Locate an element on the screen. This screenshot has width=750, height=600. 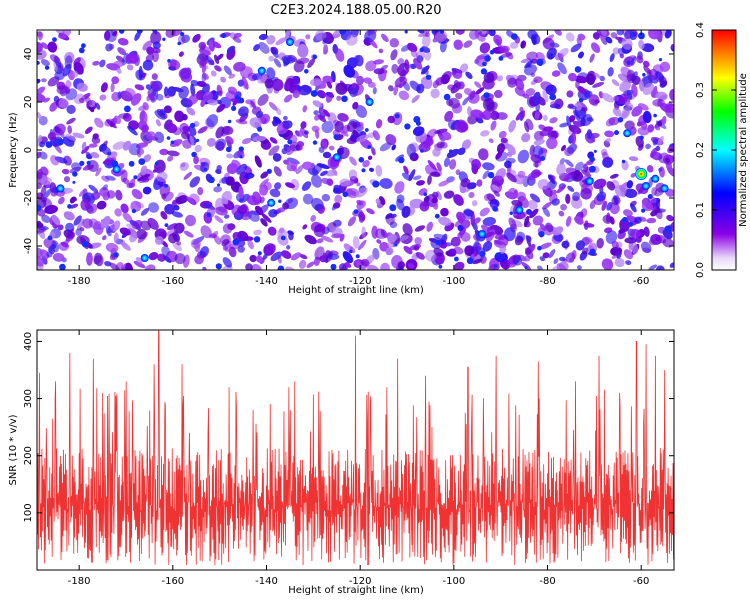
x-tick-label: -120 is located at coordinates (360, 581).